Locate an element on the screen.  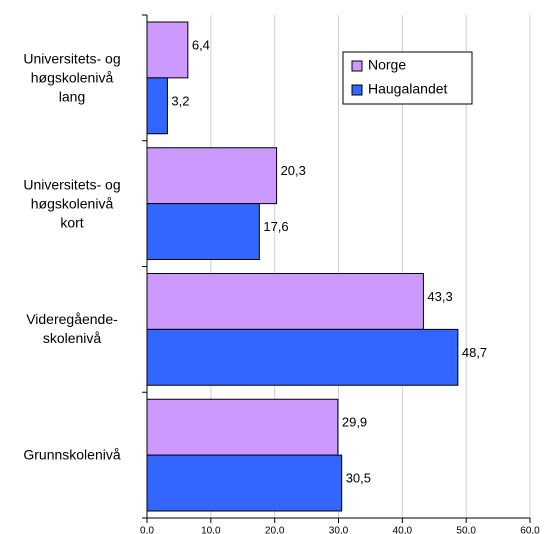
value-label: 43,3 is located at coordinates (439, 296).